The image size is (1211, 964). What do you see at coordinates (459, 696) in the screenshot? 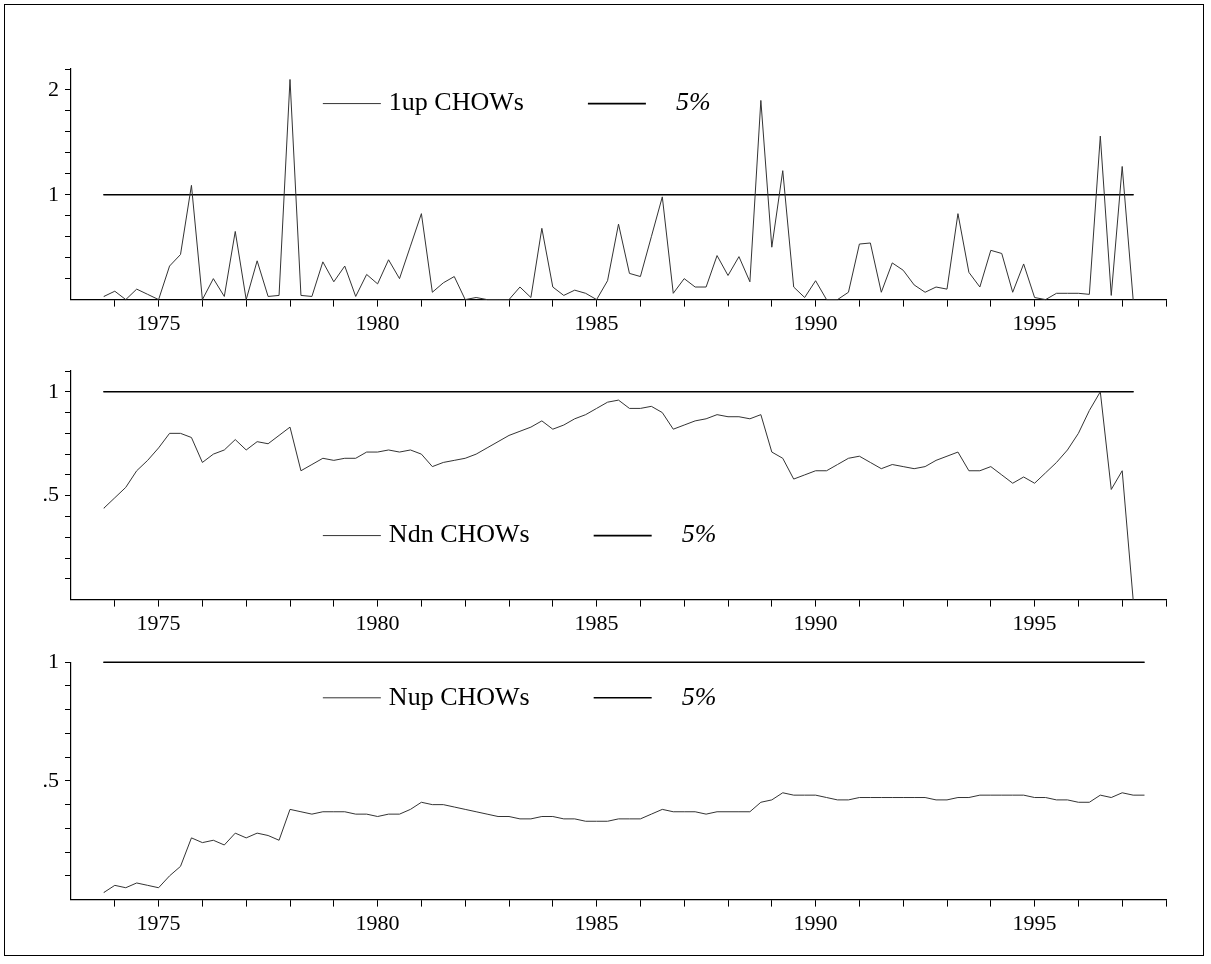
I see `legend-label: Nup CHOWs` at bounding box center [459, 696].